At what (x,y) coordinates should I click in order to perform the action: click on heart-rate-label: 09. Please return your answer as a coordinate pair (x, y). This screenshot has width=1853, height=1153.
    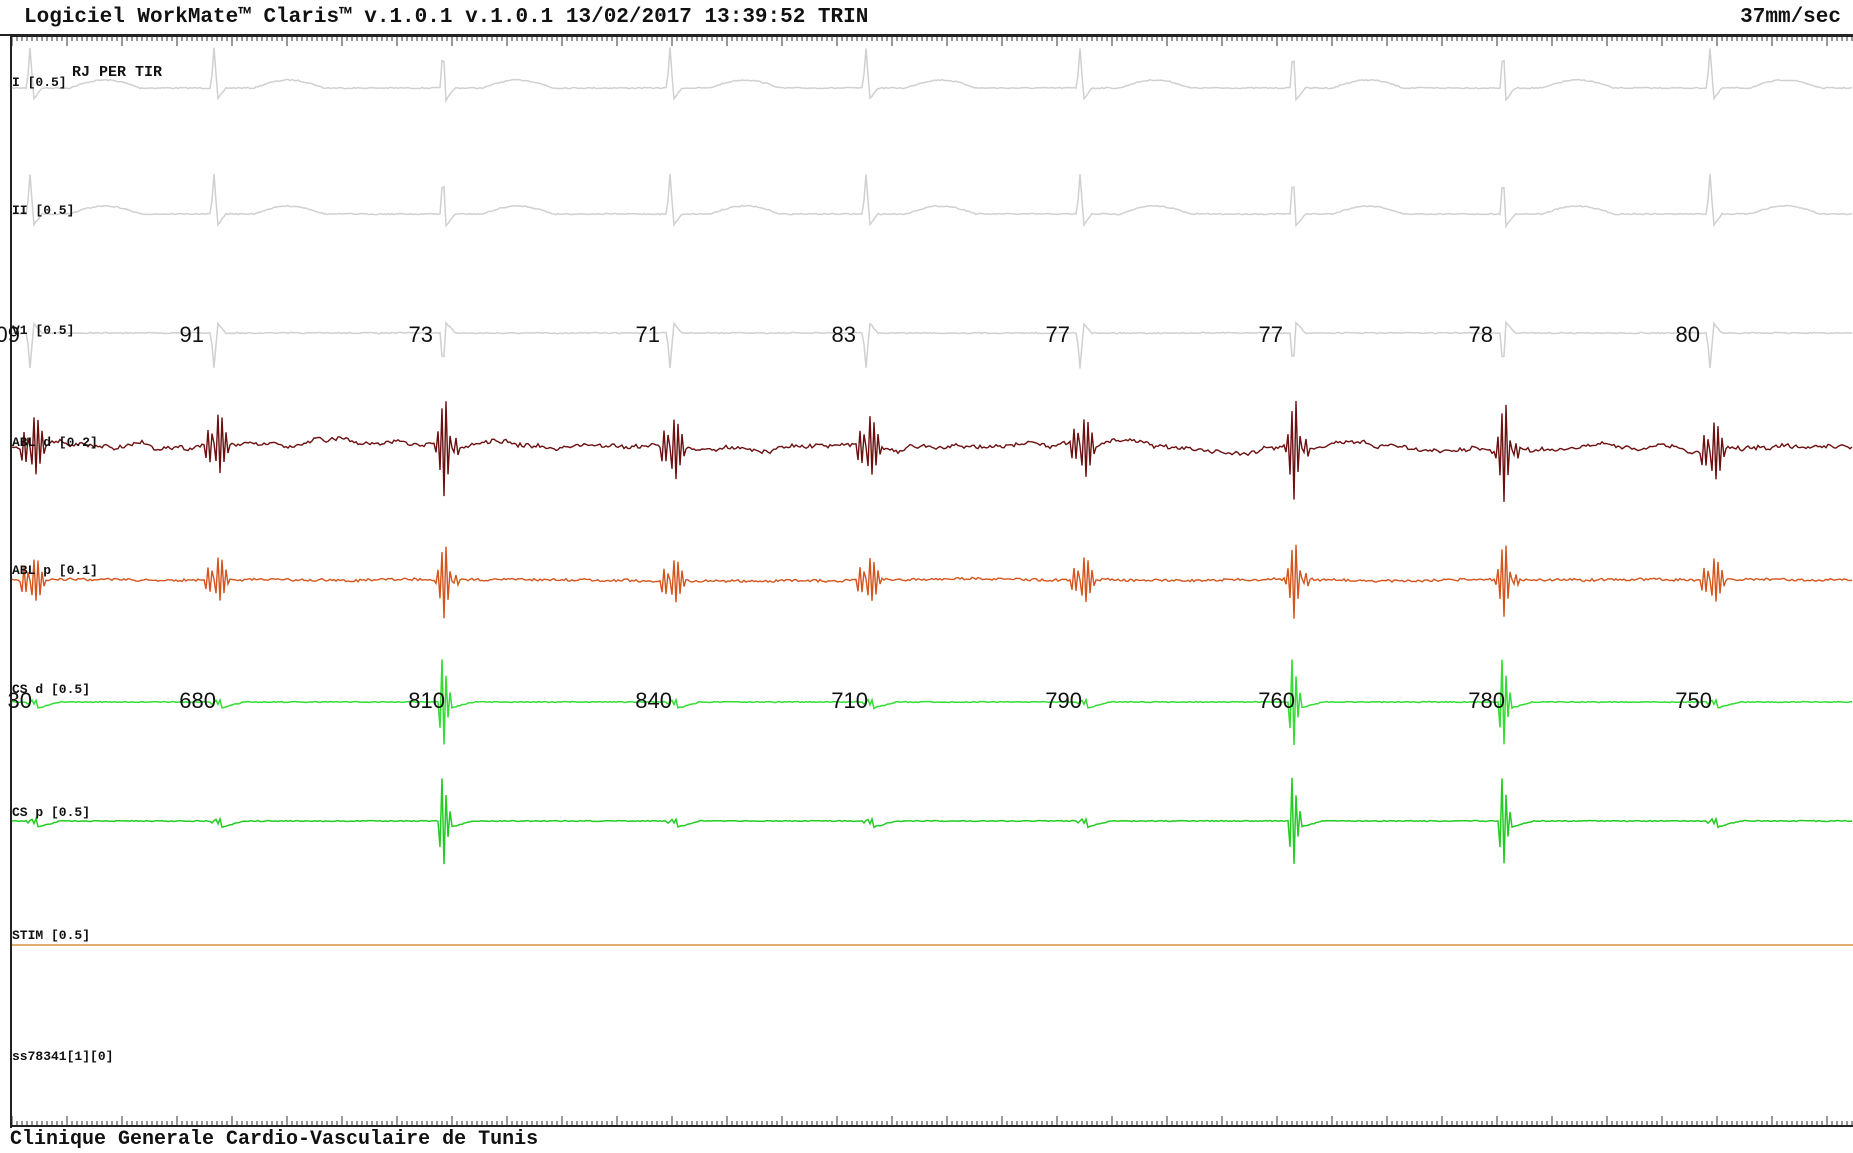
    Looking at the image, I should click on (10, 334).